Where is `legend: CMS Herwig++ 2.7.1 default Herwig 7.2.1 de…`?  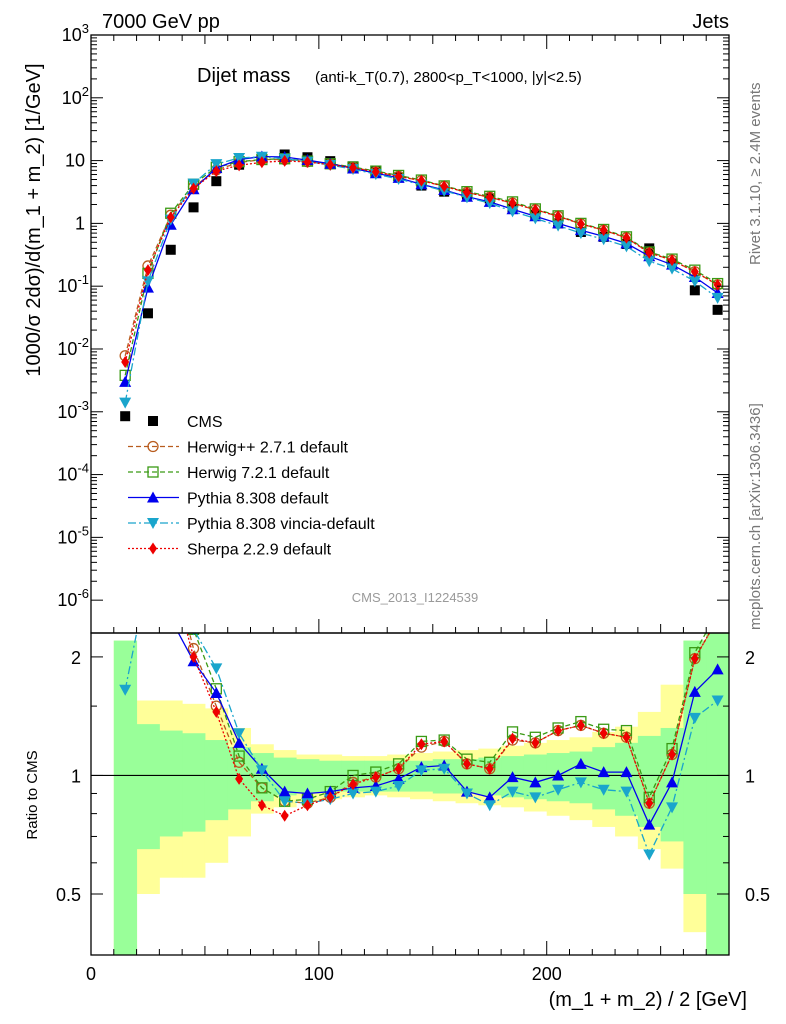
legend: CMS Herwig++ 2.7.1 default Herwig 7.2.1 de… is located at coordinates (251, 486).